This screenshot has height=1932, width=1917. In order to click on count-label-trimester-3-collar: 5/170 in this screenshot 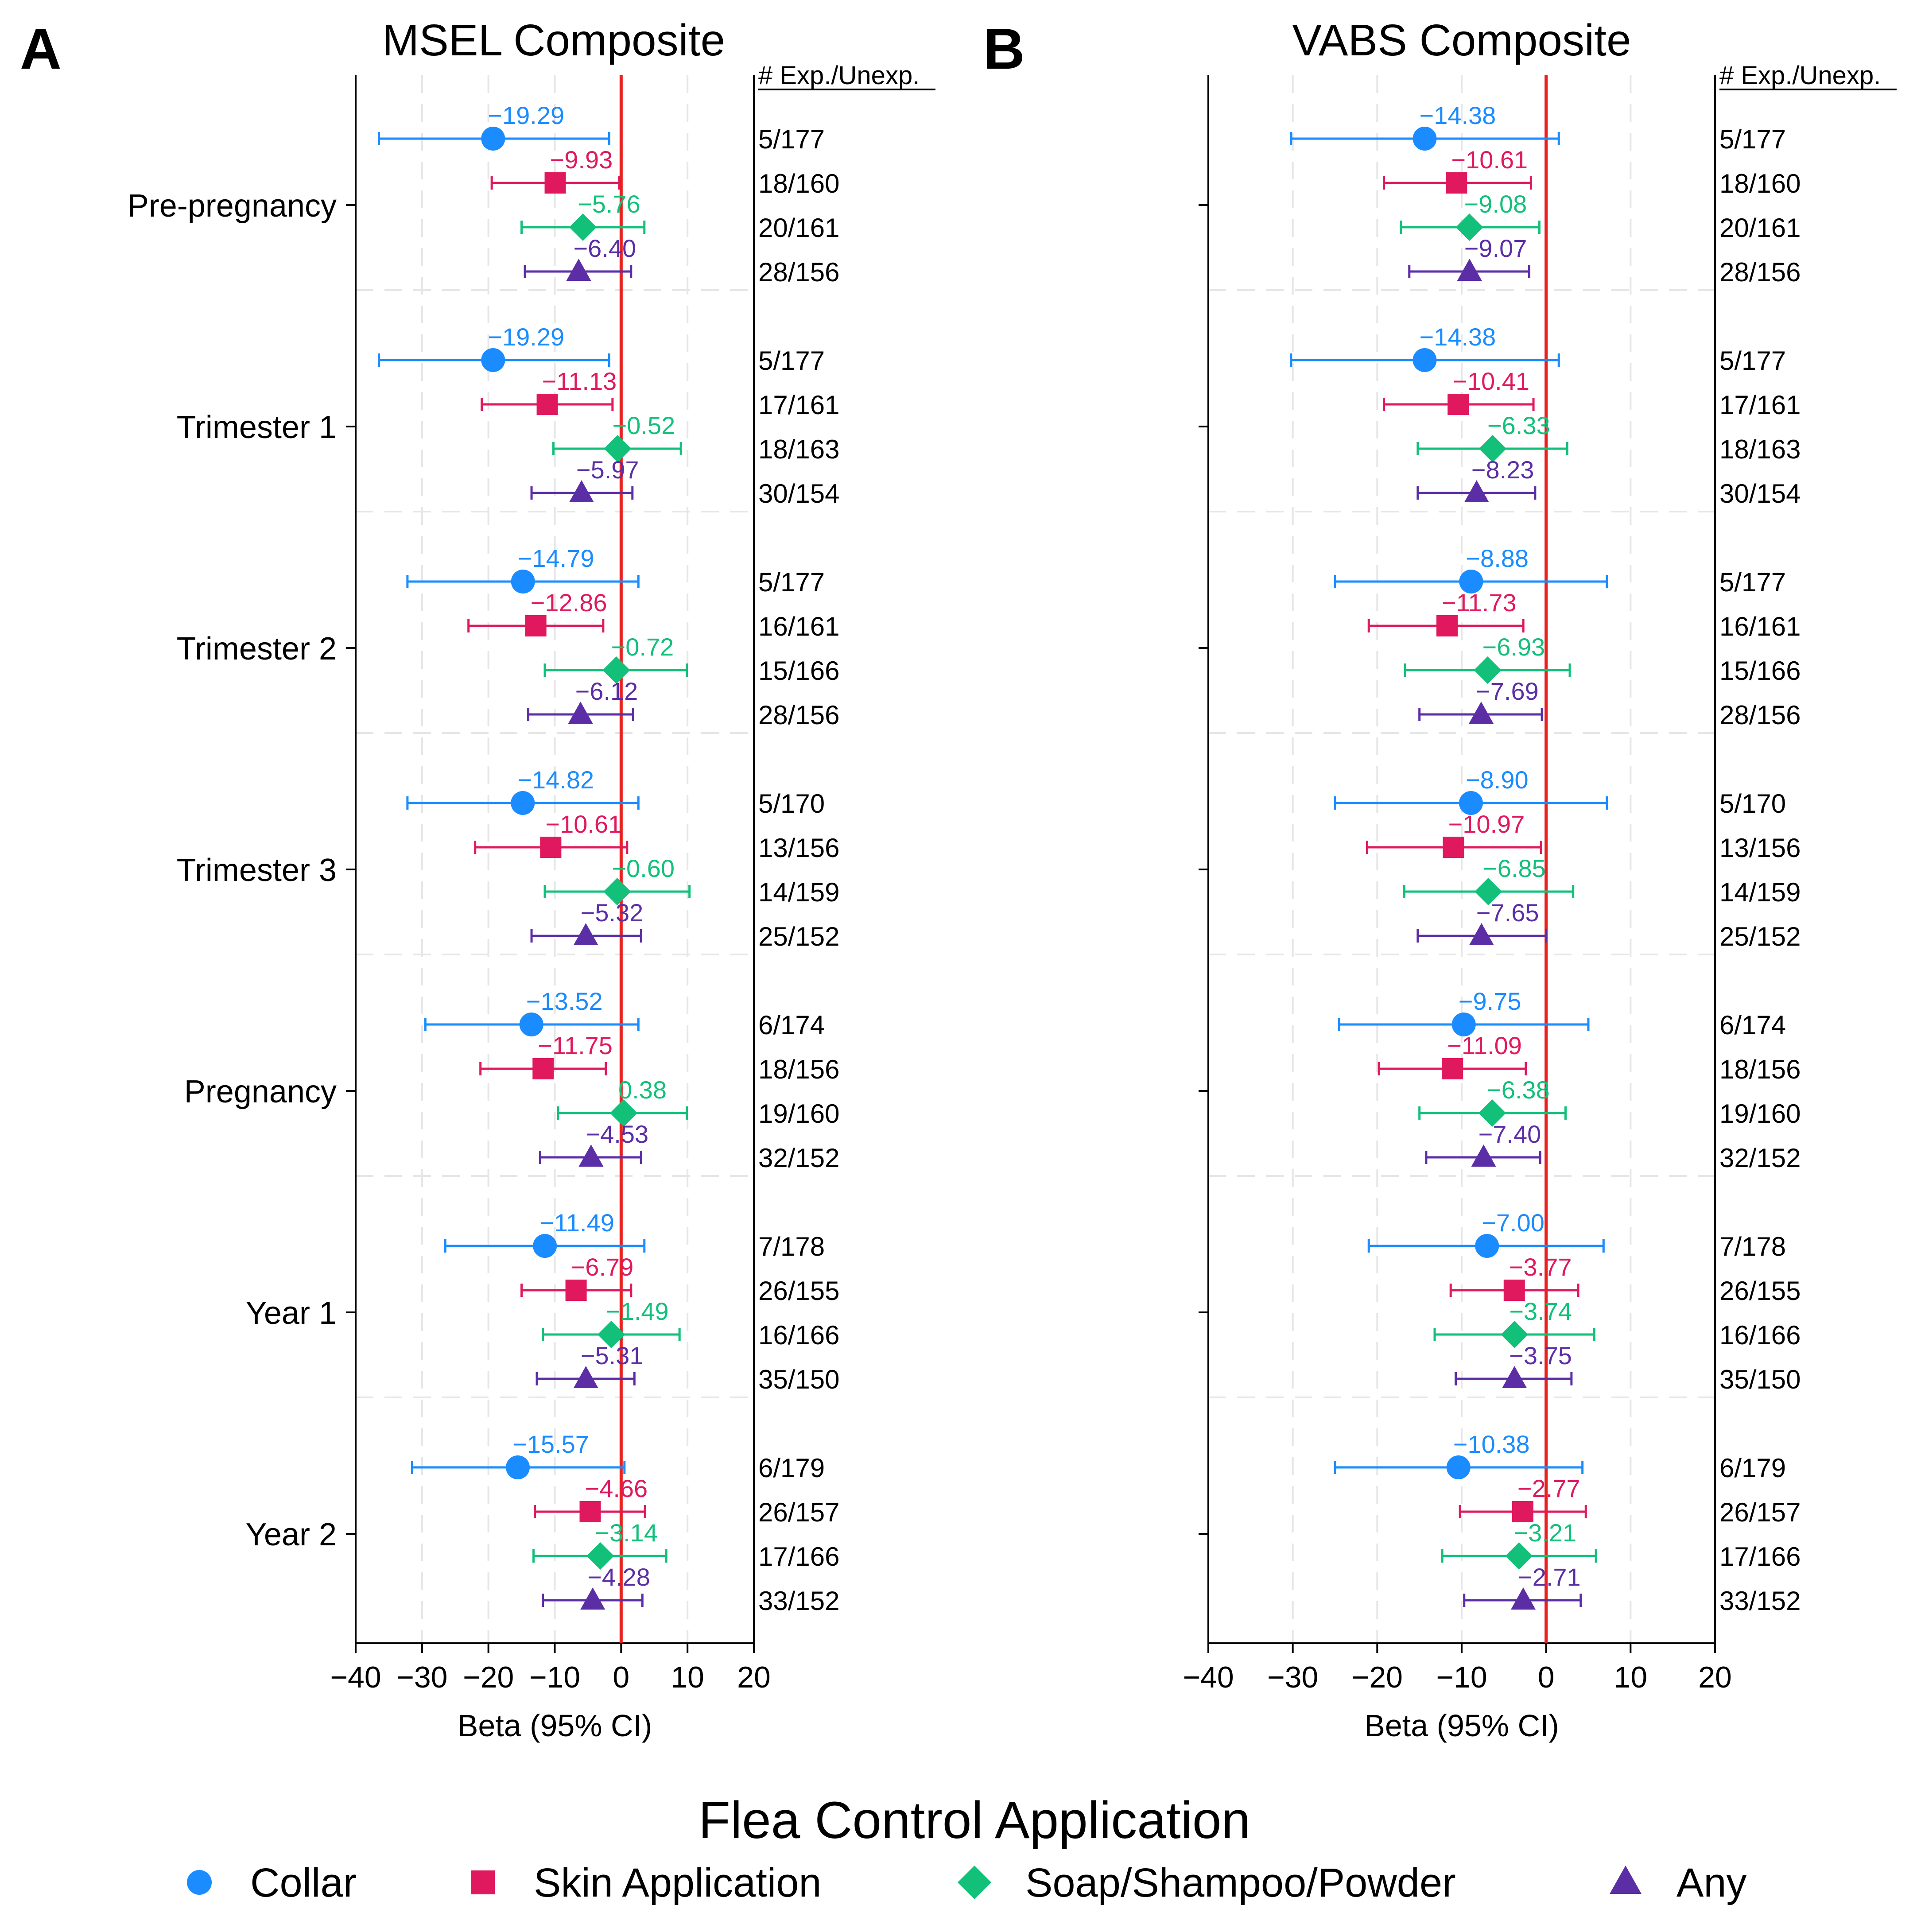, I will do `click(791, 804)`.